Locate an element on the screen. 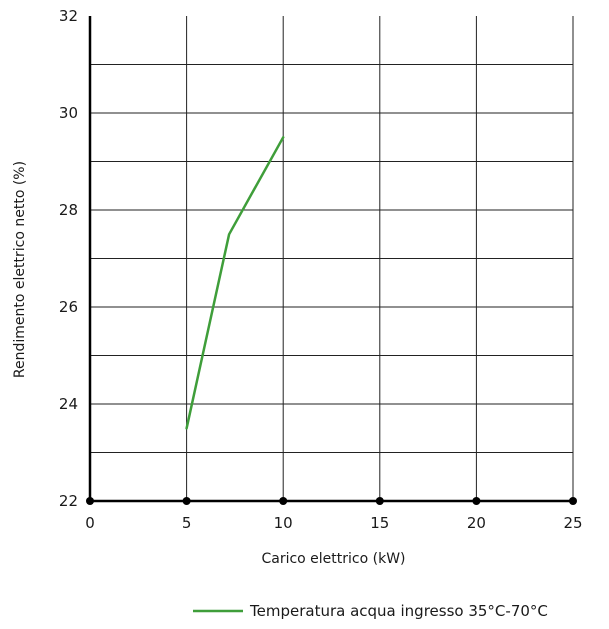  x-tick-label-10: 10 is located at coordinates (283, 523).